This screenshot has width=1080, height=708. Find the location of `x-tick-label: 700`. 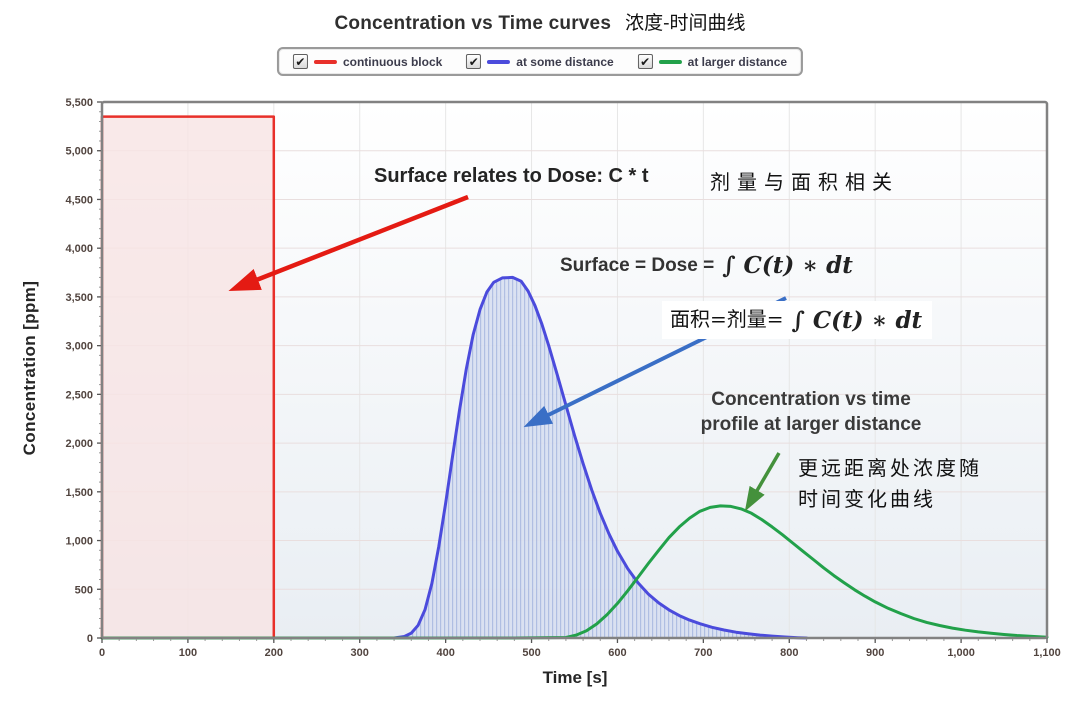

x-tick-label: 700 is located at coordinates (703, 653).